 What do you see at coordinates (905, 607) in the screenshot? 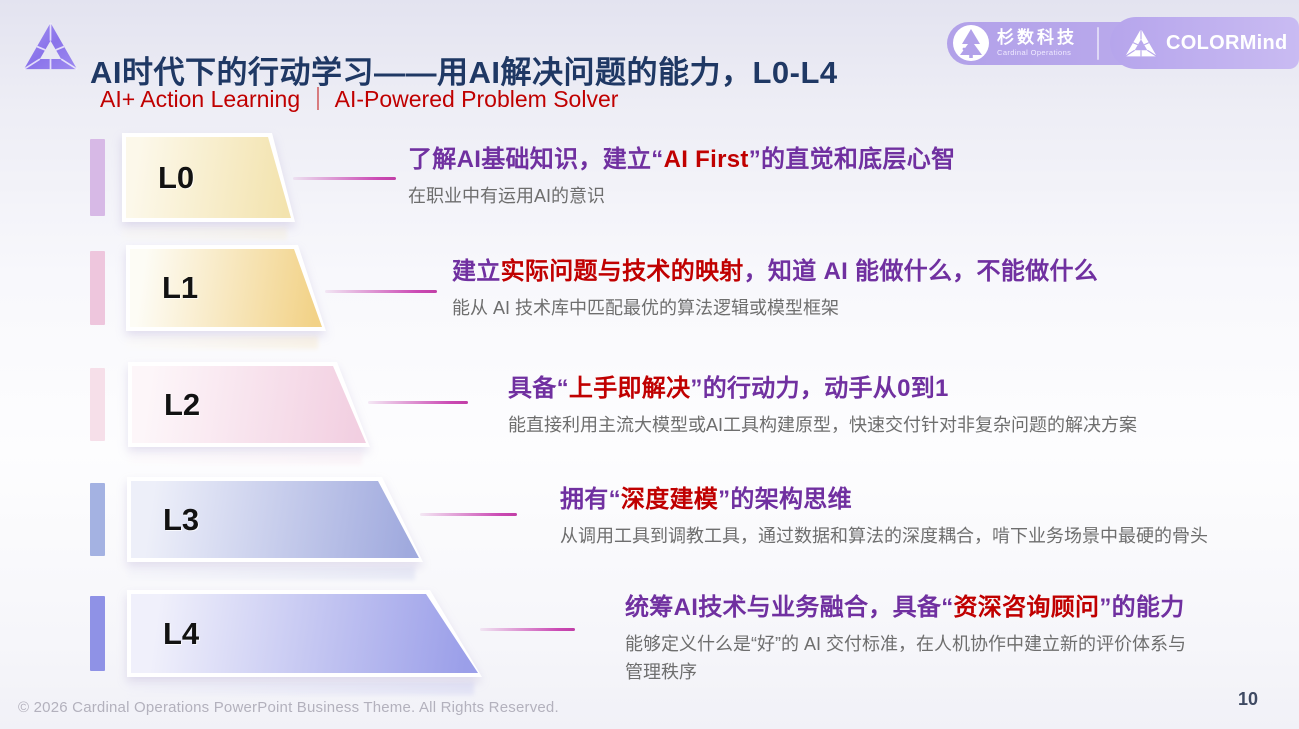
I see `level-title: 统筹AI技术与业务融合，具备“资深咨询顾问”的能力` at bounding box center [905, 607].